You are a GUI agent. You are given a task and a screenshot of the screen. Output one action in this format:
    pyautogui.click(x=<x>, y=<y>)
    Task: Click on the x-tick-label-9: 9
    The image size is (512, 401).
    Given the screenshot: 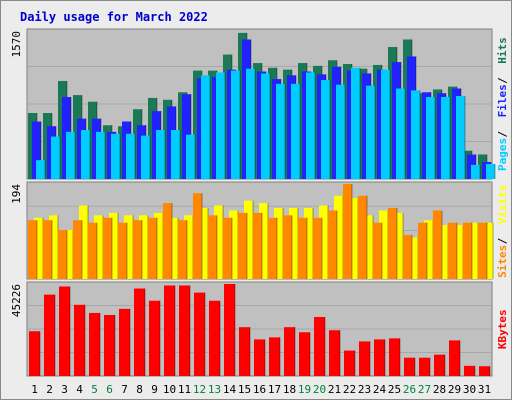 What is the action you would take?
    pyautogui.click(x=154, y=389)
    